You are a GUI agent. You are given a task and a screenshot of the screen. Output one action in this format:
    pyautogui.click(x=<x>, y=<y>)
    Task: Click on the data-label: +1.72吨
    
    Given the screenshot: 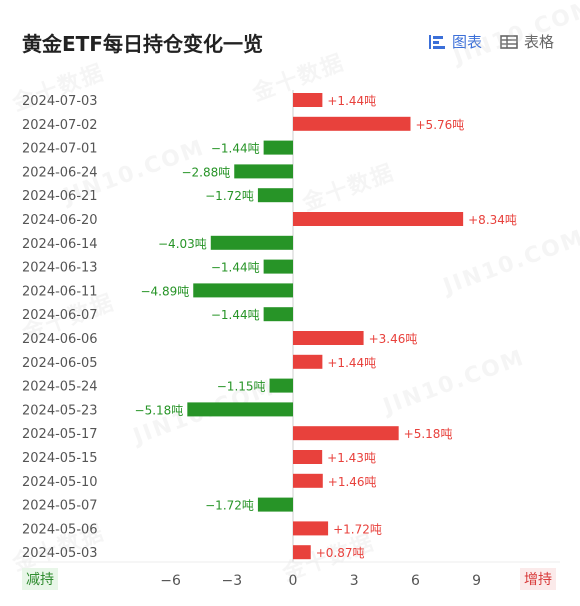 What is the action you would take?
    pyautogui.click(x=357, y=529)
    